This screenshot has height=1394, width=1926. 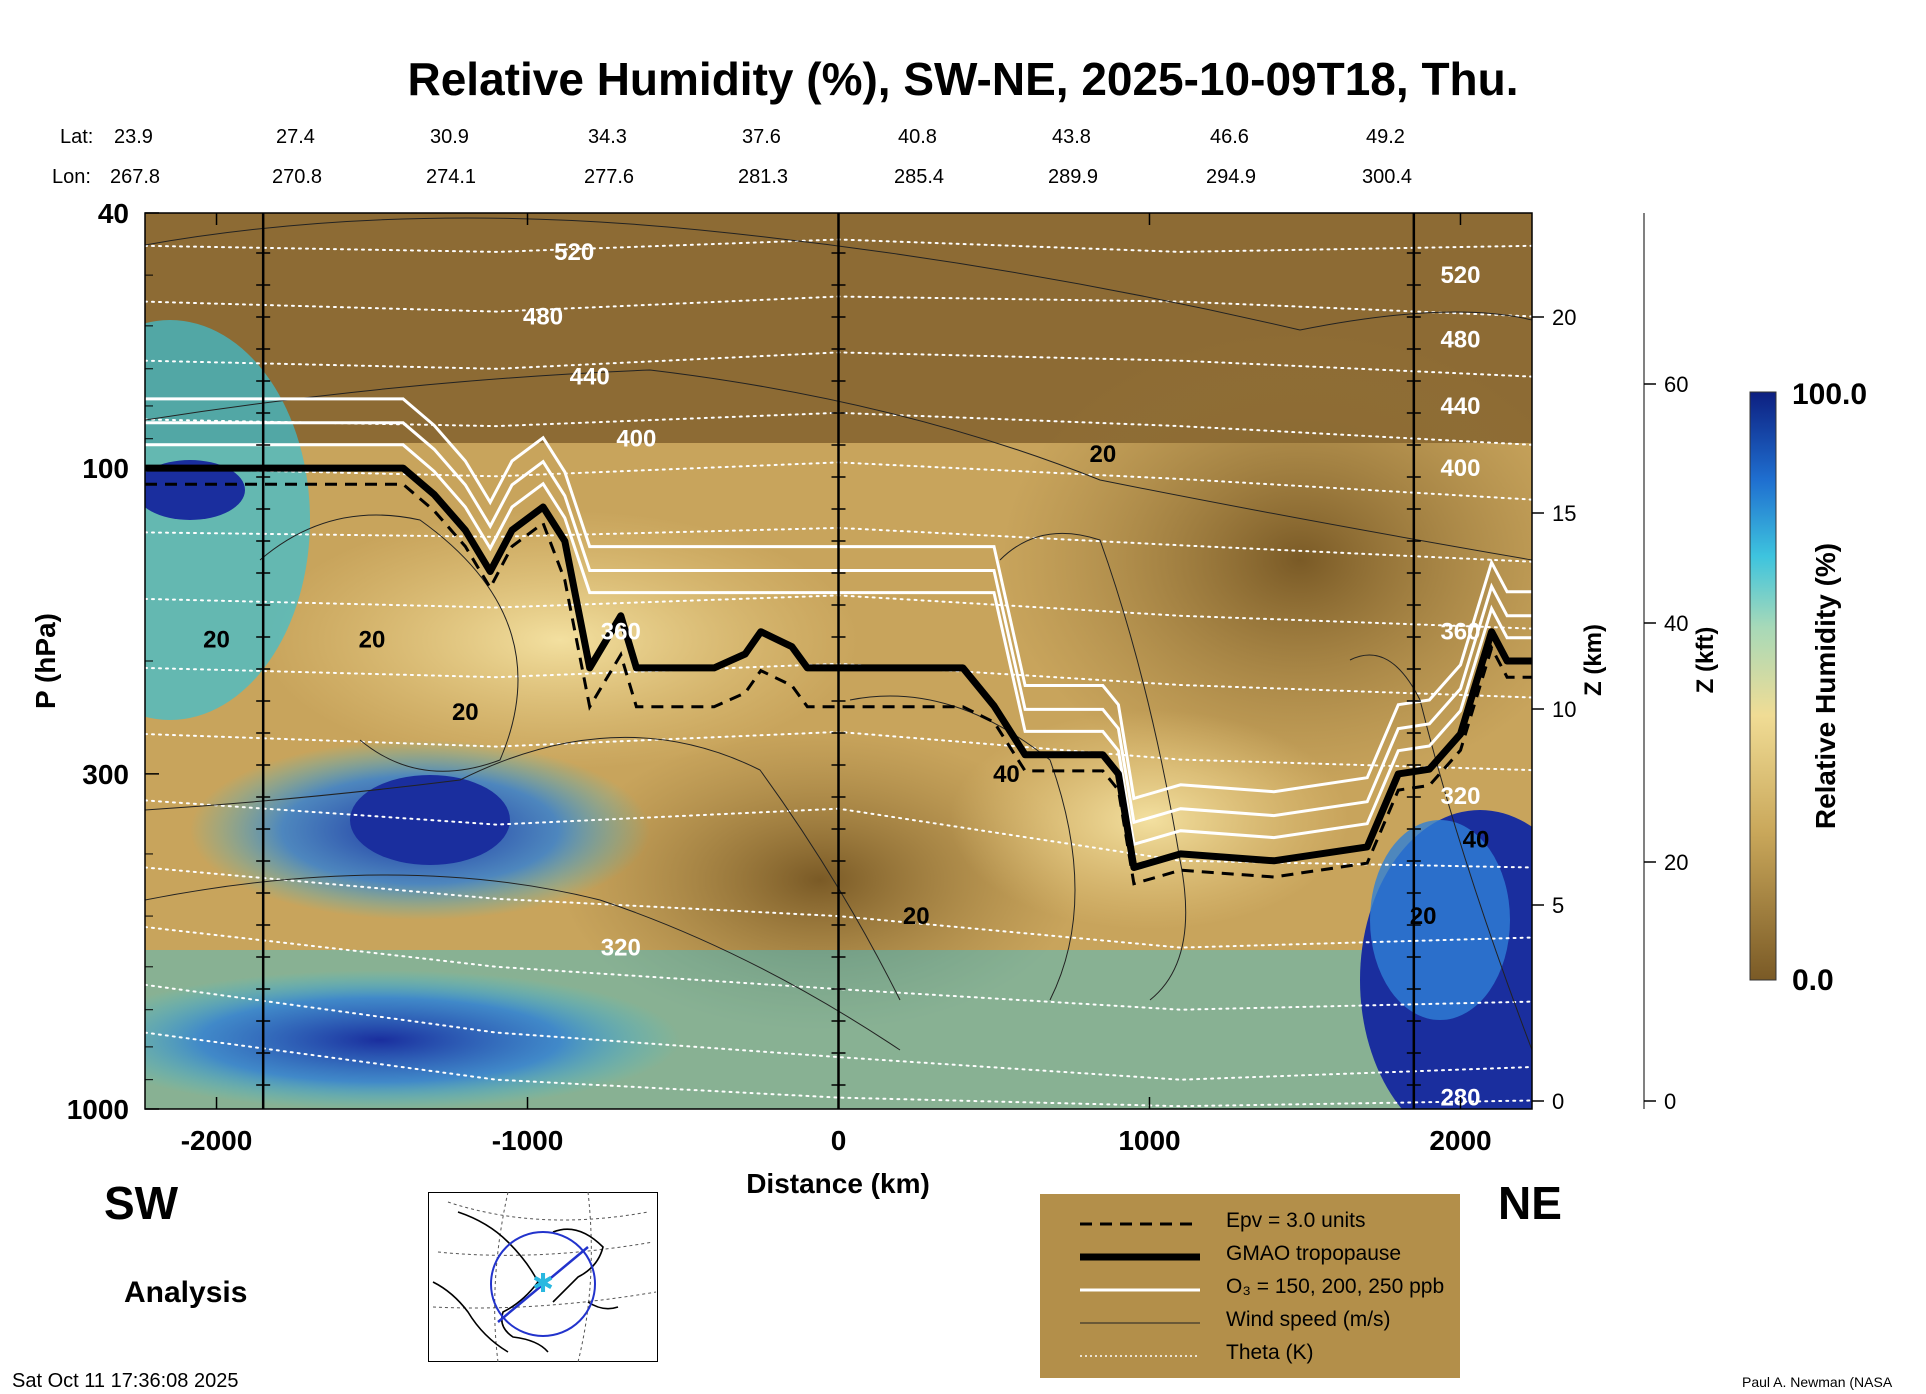 What do you see at coordinates (125, 1381) in the screenshot?
I see `timestamp: Sat Oct 11 17:36:08 2025` at bounding box center [125, 1381].